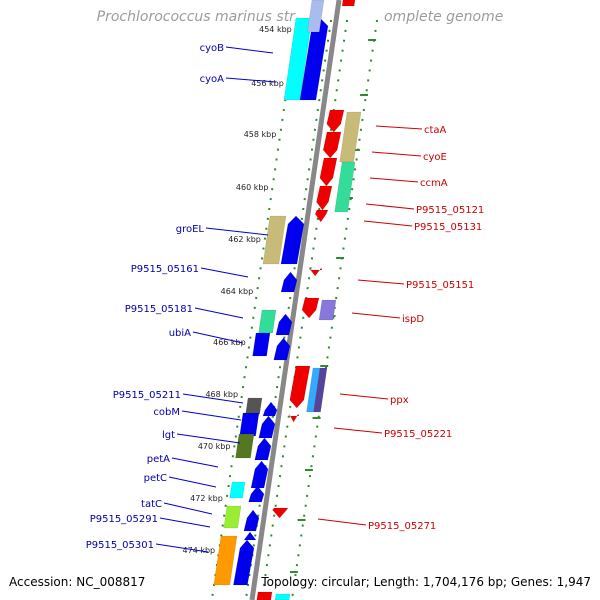 The image size is (600, 600). I want to click on gene-label: P9515_05181, so click(159, 309).